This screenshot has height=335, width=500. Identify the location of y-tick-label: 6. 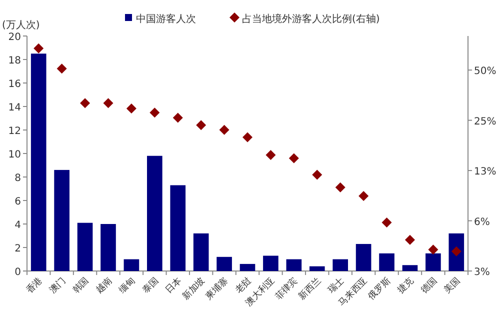
(17, 202).